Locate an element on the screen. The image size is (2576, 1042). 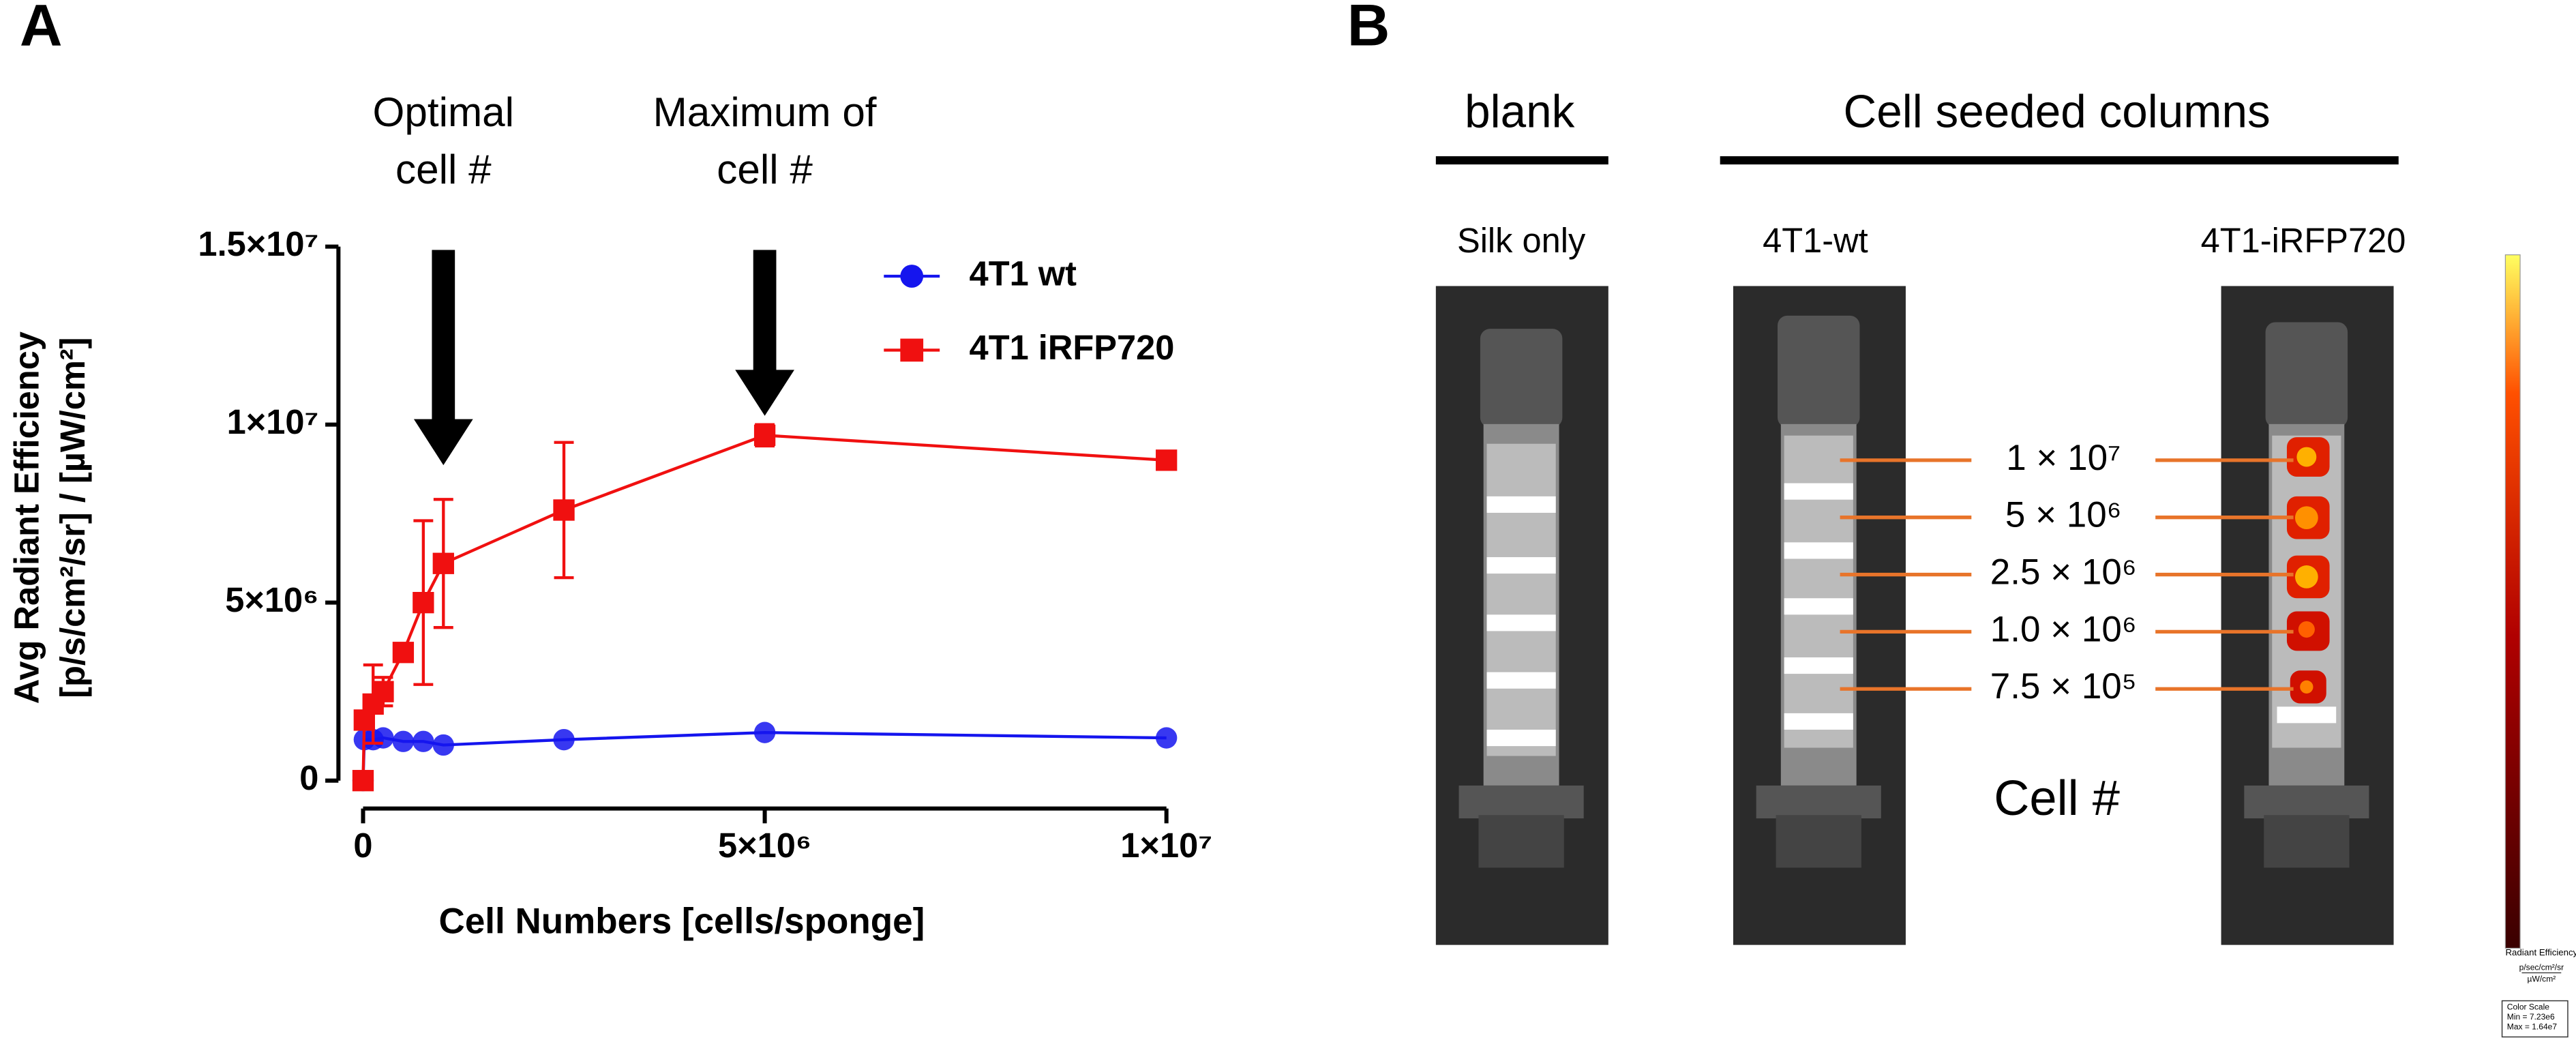
cell-number-label: 2.5 × 10⁶ is located at coordinates (2063, 572).